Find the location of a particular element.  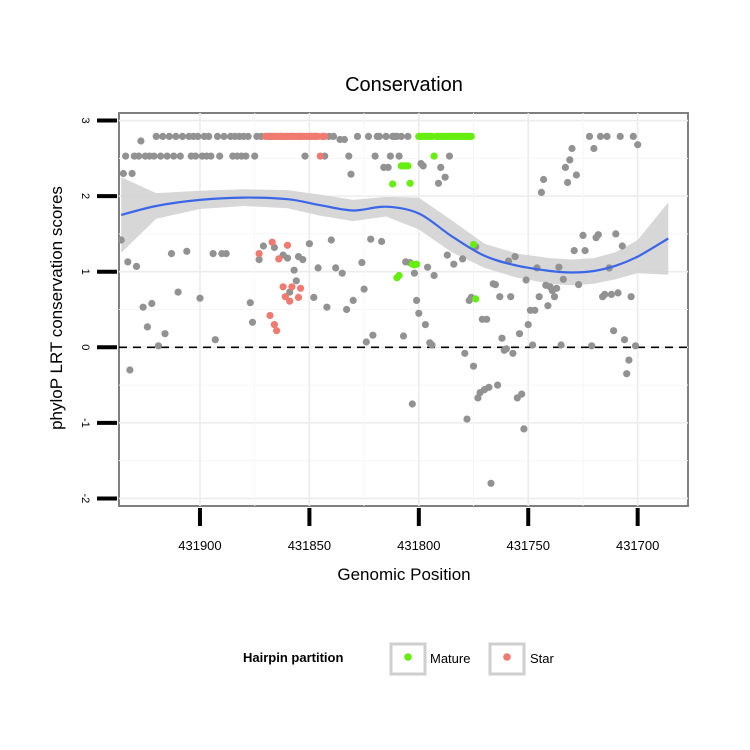

legend-dot-mature is located at coordinates (408, 657).